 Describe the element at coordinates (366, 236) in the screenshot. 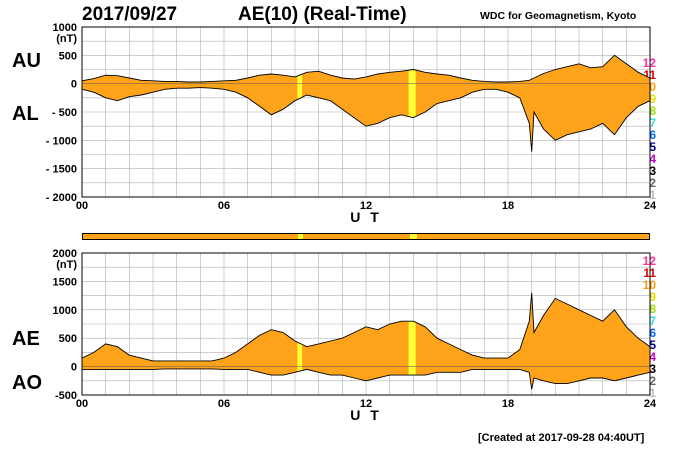

I see `data-quality-stripe` at that location.